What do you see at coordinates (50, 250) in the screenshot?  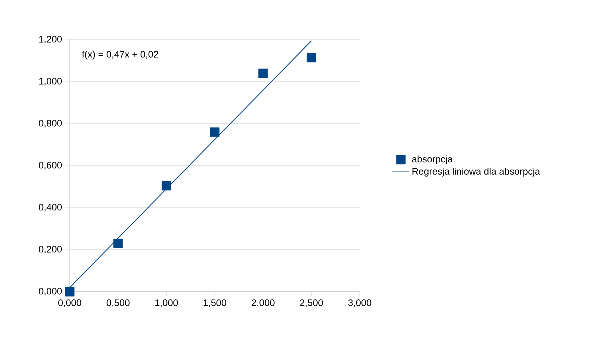 I see `y-tick-label: 0,200` at bounding box center [50, 250].